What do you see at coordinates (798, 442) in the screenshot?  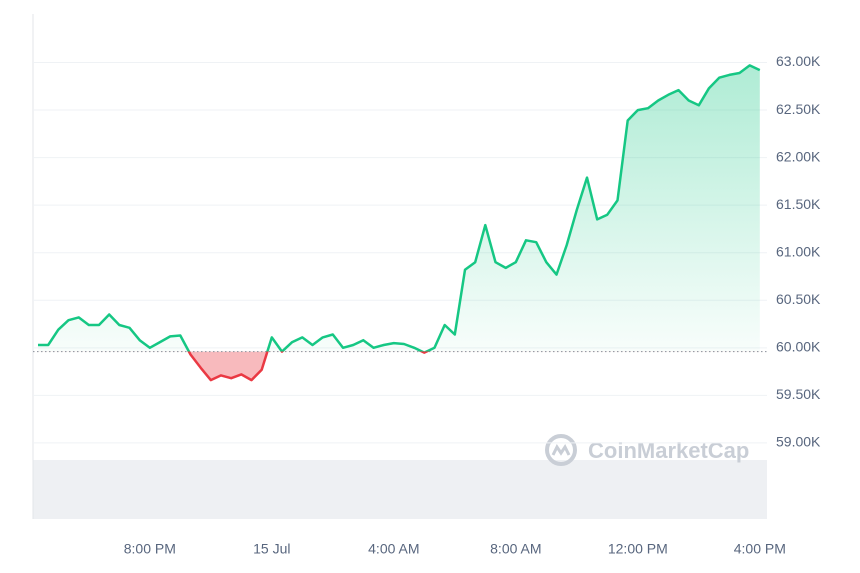 I see `y-tick-label: 59.00K` at bounding box center [798, 442].